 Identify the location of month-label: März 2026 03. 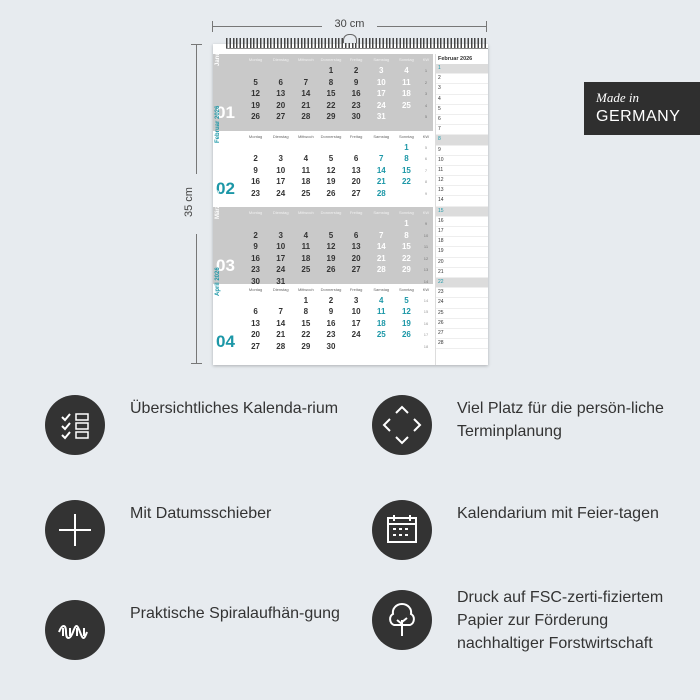
(227, 237).